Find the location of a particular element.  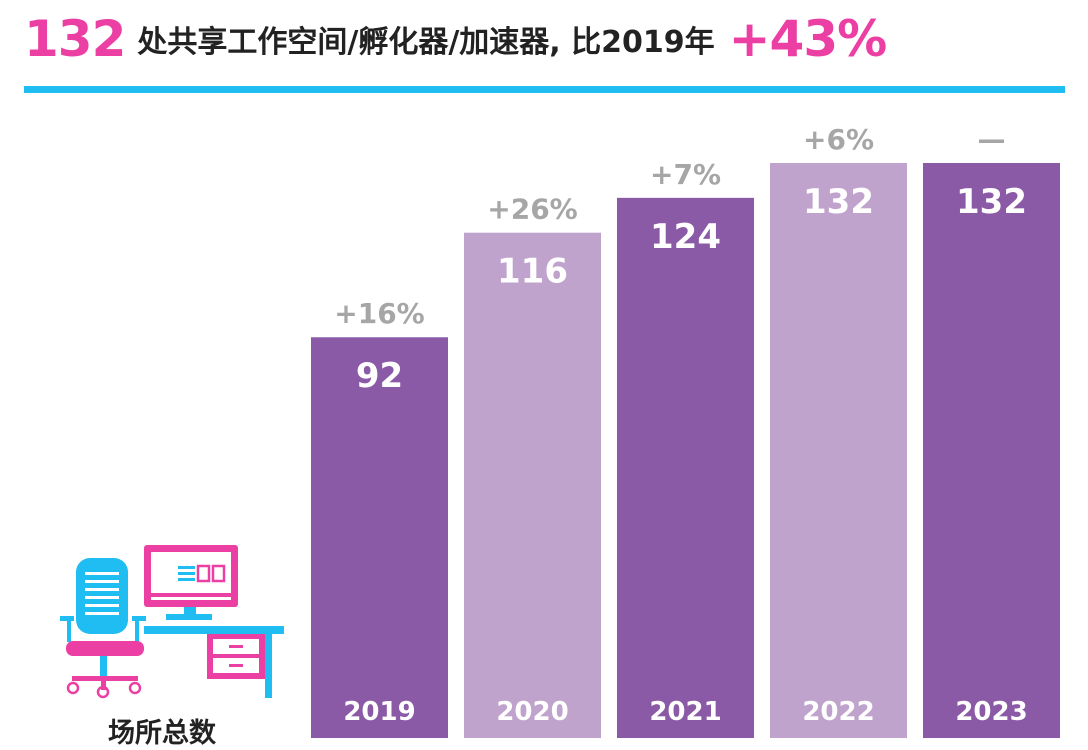

value-label-2021: 124 is located at coordinates (685, 237).